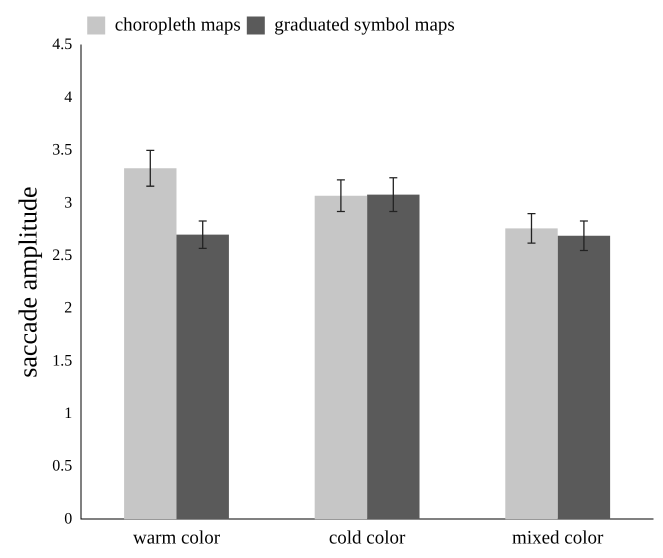 The height and width of the screenshot is (558, 663). What do you see at coordinates (176, 538) in the screenshot?
I see `x-tick-label: warm color` at bounding box center [176, 538].